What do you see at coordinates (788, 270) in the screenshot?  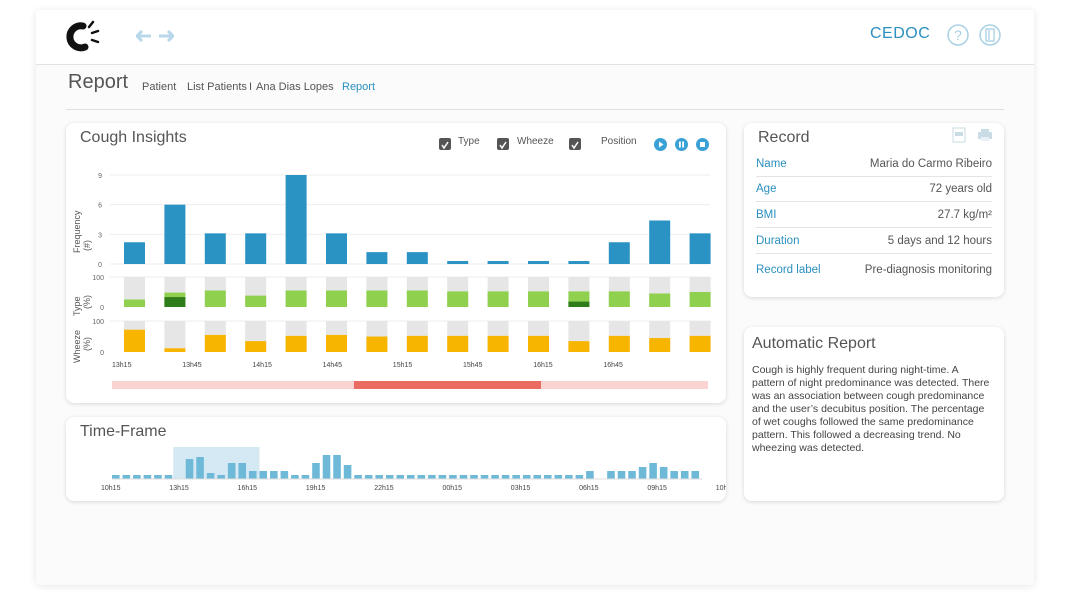 I see `record-key: Record label` at bounding box center [788, 270].